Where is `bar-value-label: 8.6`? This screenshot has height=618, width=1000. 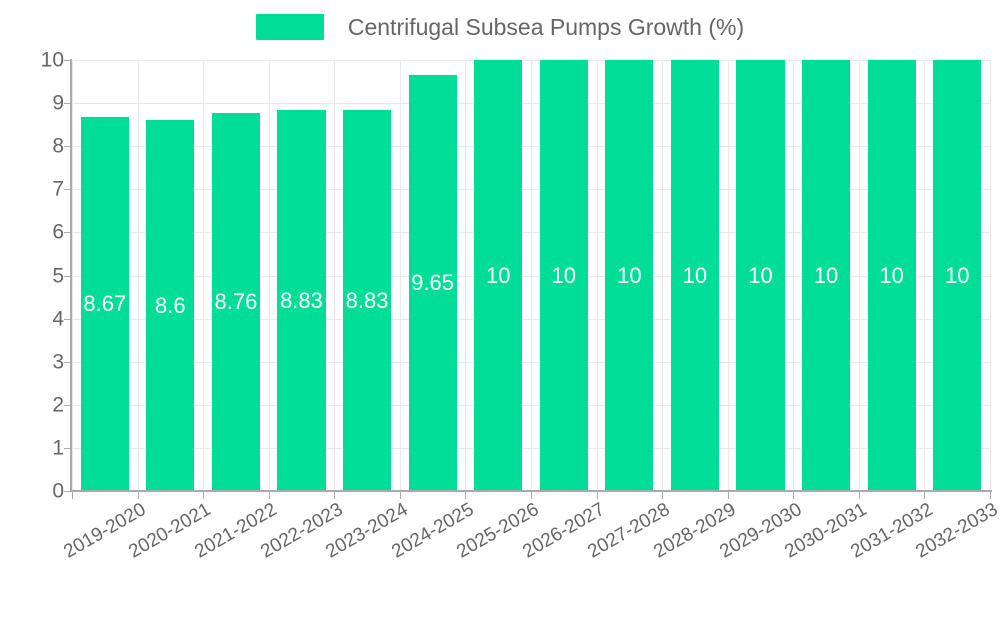 bar-value-label: 8.6 is located at coordinates (170, 305).